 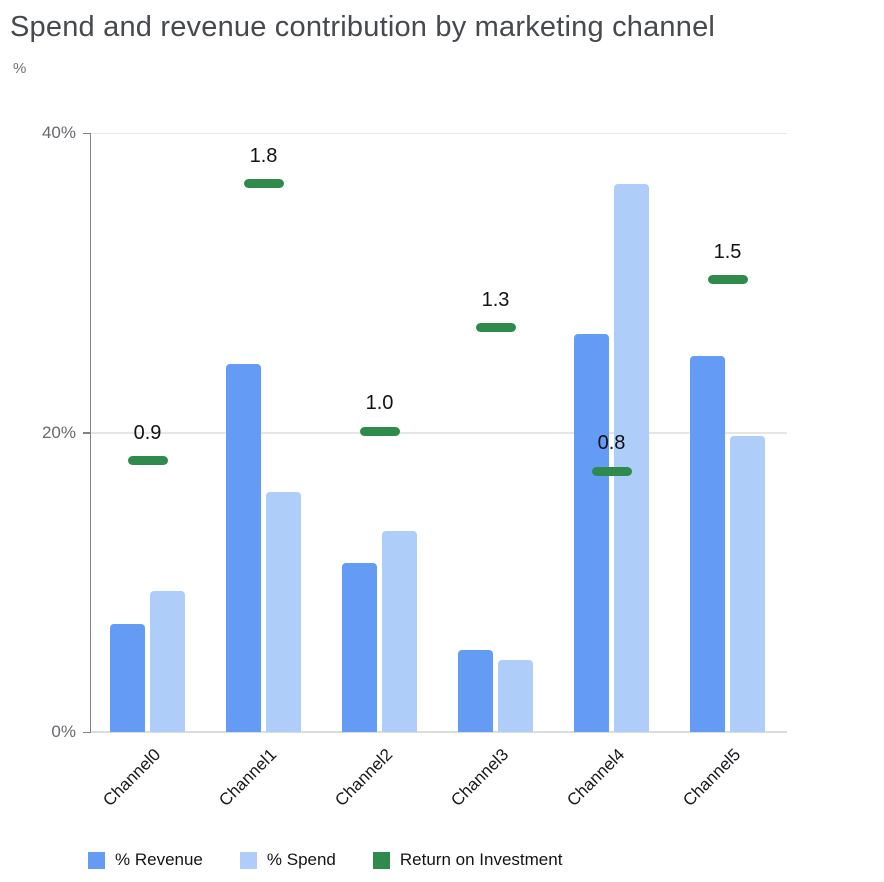 What do you see at coordinates (495, 328) in the screenshot?
I see `roi-marker-channel3` at bounding box center [495, 328].